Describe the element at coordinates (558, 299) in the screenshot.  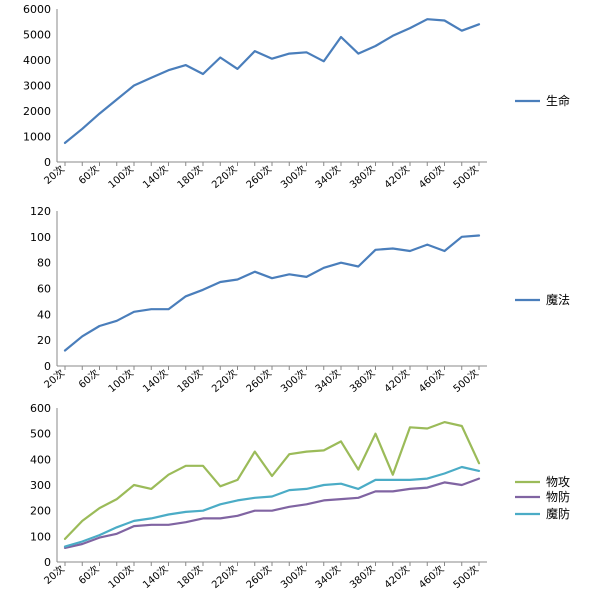
I see `legend-label: 魔法` at that location.